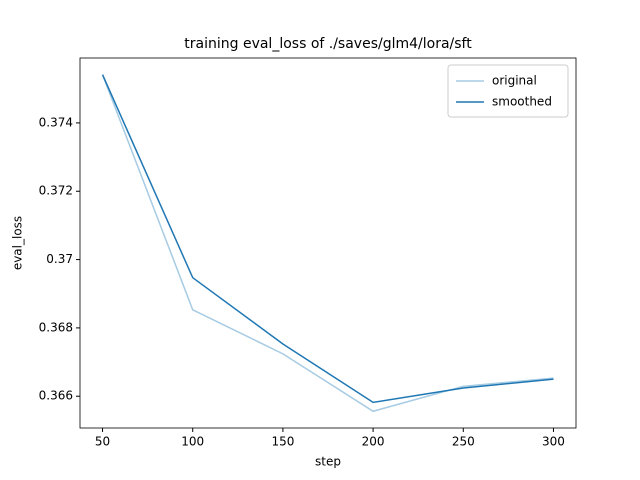 The width and height of the screenshot is (640, 480). I want to click on y-tick-label: 0.374, so click(56, 122).